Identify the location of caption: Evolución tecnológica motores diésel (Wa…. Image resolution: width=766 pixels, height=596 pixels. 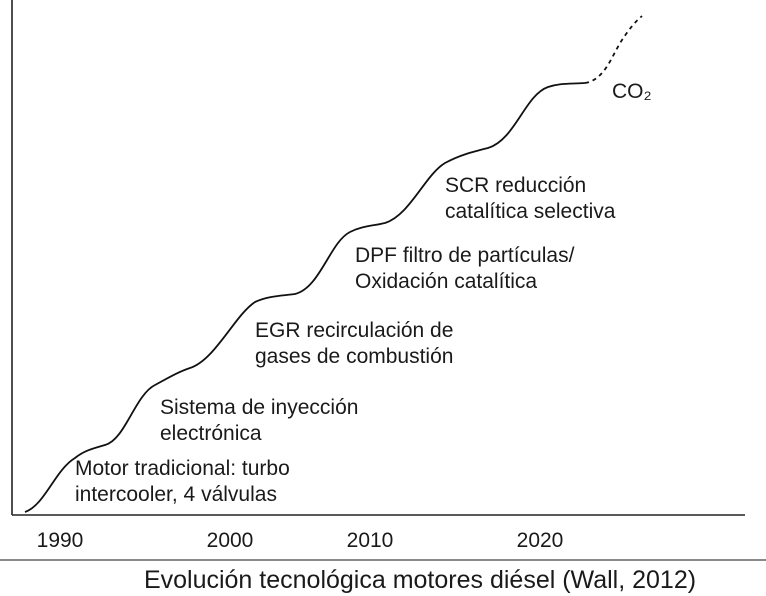
(420, 580).